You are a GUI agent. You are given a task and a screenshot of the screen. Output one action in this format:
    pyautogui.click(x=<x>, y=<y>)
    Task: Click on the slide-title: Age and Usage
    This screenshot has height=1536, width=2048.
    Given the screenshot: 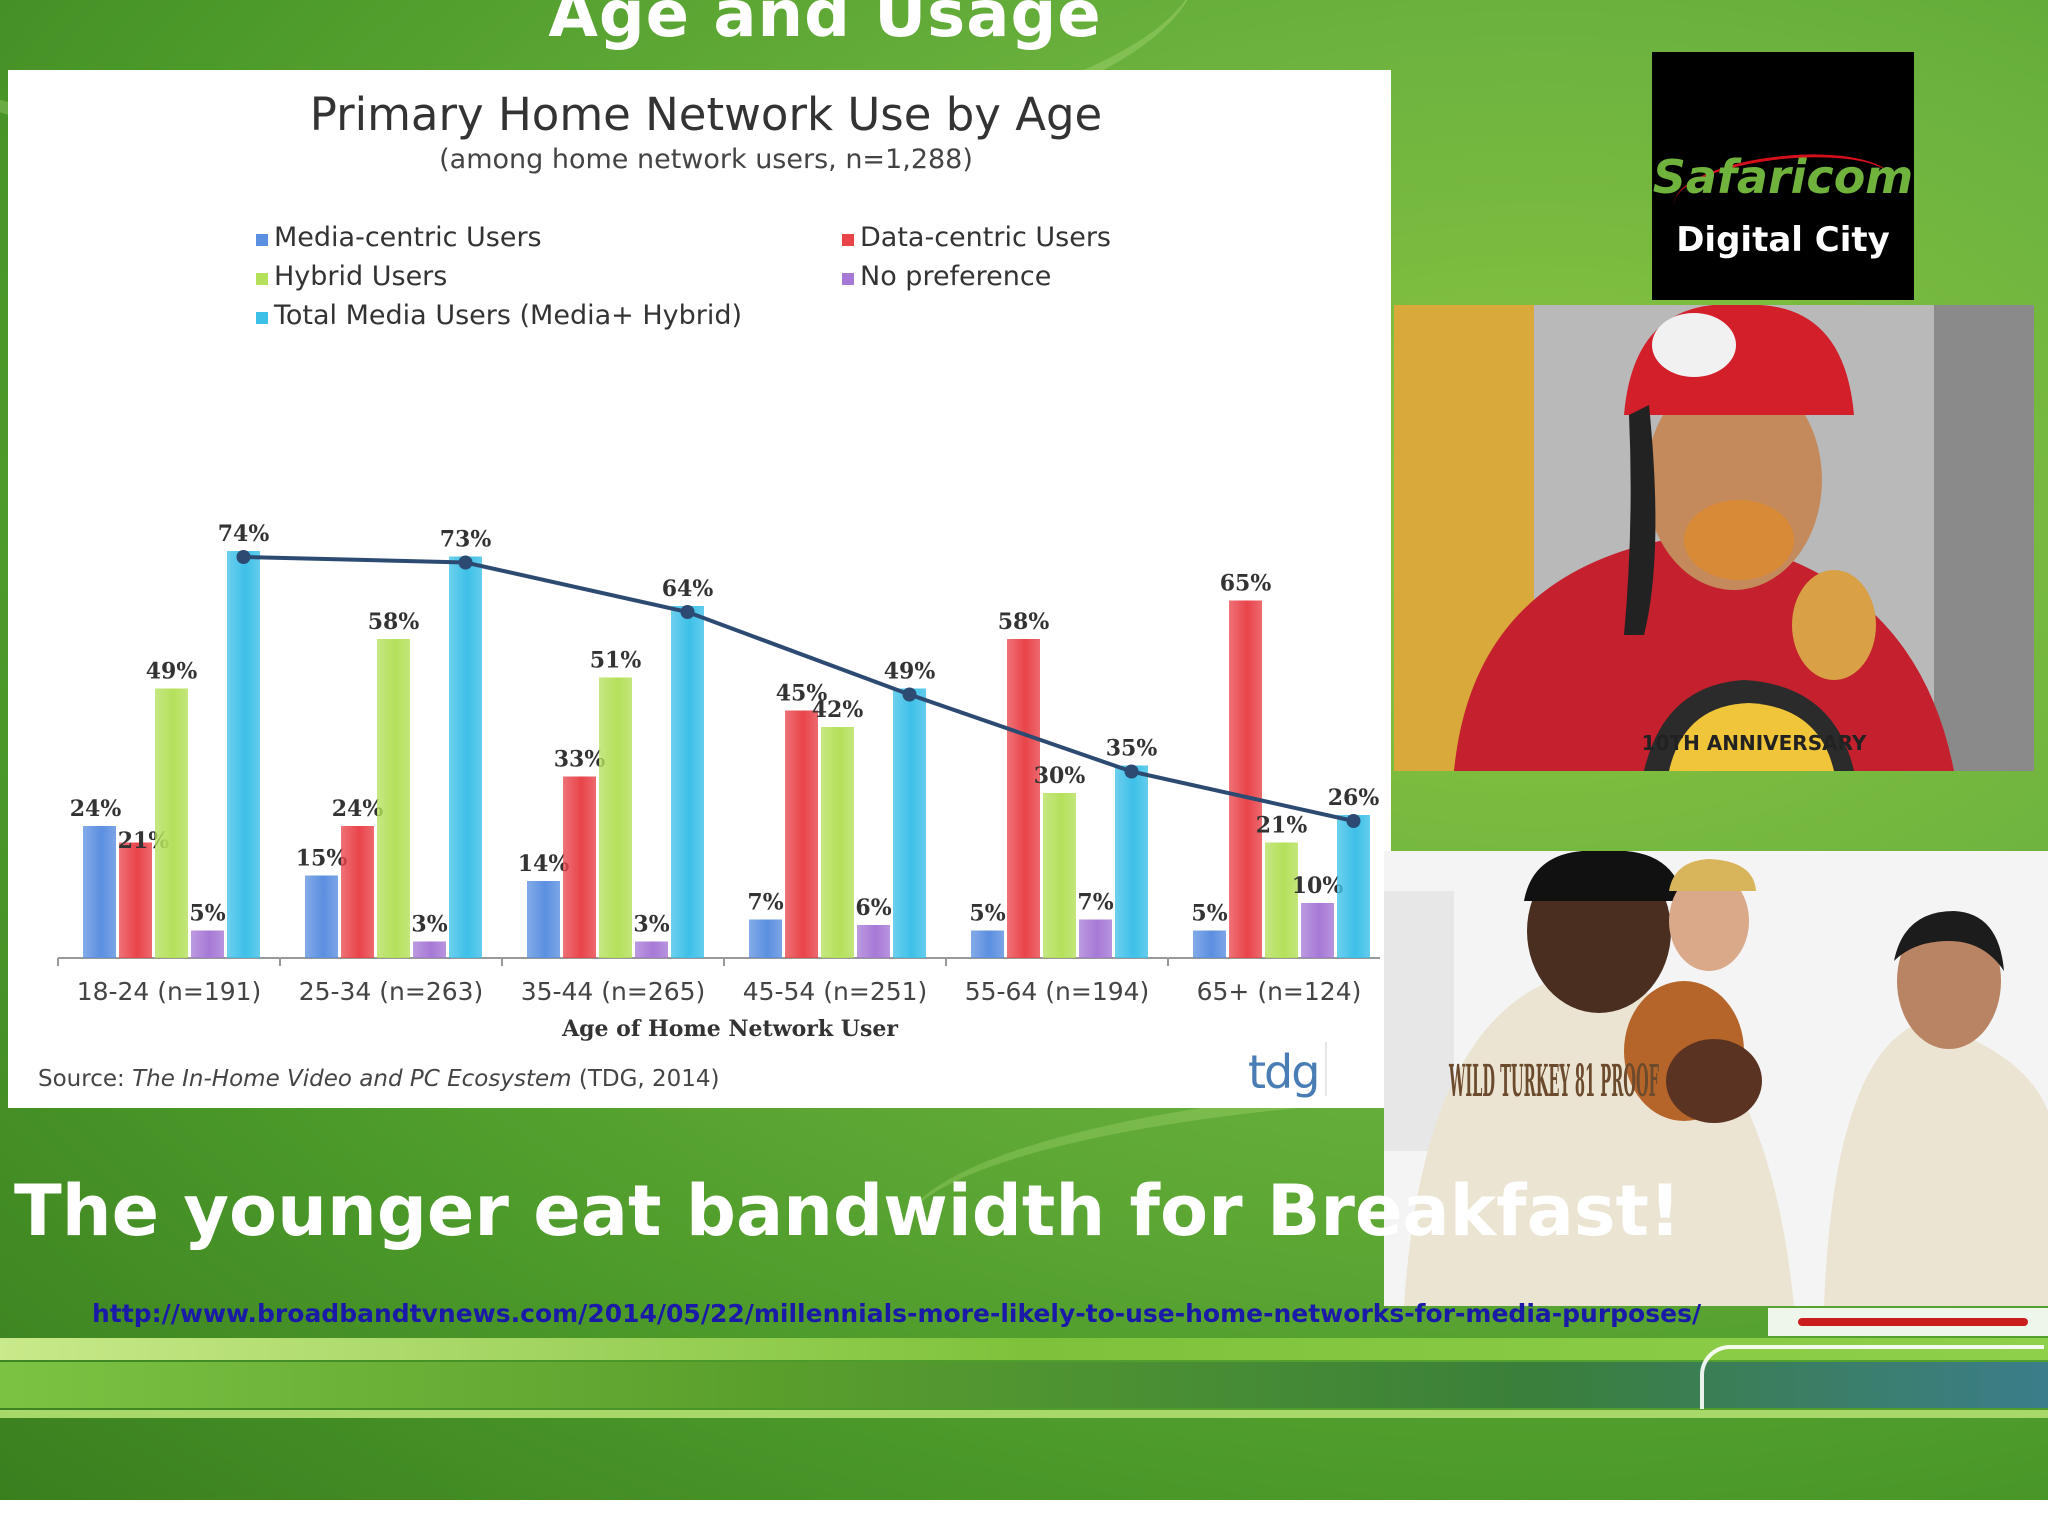 What is the action you would take?
    pyautogui.click(x=825, y=26)
    